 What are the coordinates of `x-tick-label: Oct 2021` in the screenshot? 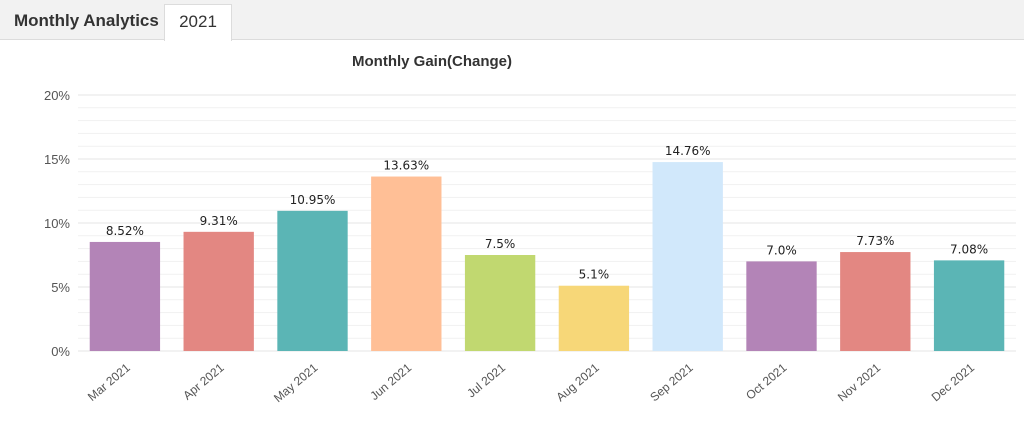 It's located at (766, 381).